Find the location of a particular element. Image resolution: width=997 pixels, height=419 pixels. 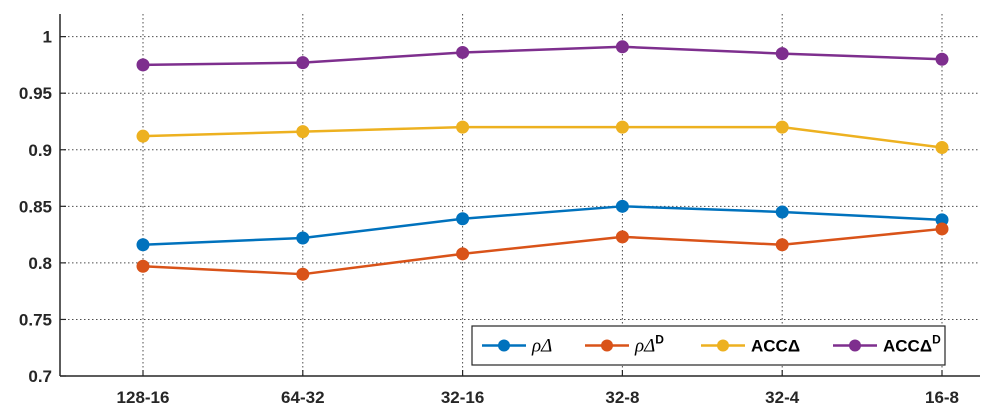

y-axis-ticks: 0.7 0.75 0.8 0.85 0.9 0.95 1 is located at coordinates (42, 207).